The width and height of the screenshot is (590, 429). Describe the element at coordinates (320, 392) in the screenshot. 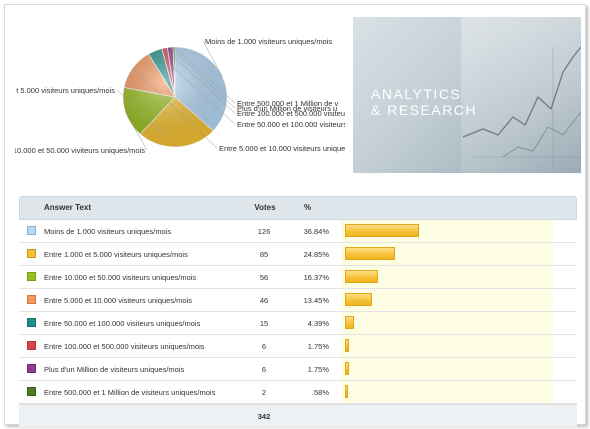

I see `vote-percent: .58%` at that location.